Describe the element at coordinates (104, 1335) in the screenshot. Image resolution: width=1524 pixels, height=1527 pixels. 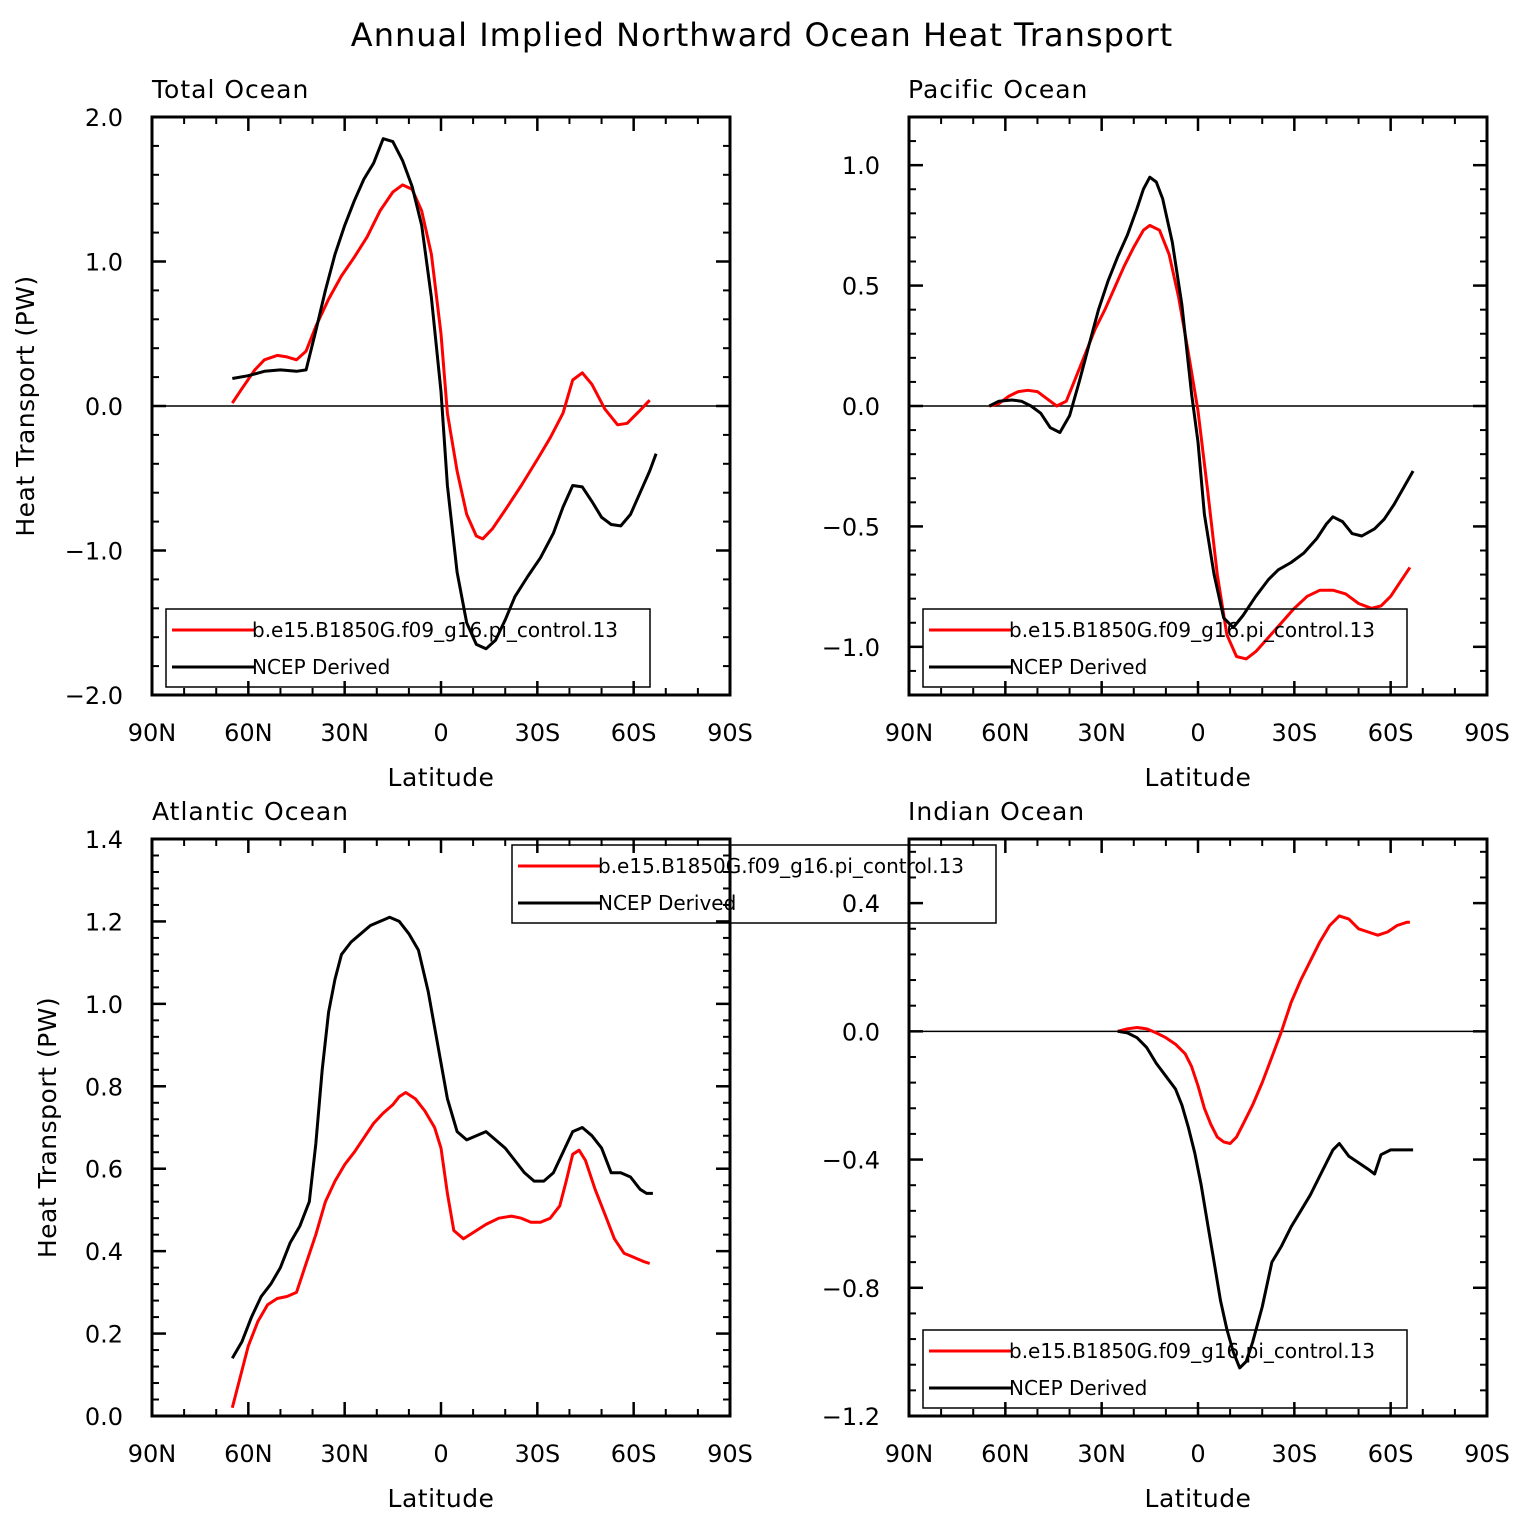
I see `y-tick-label: 0.2` at that location.